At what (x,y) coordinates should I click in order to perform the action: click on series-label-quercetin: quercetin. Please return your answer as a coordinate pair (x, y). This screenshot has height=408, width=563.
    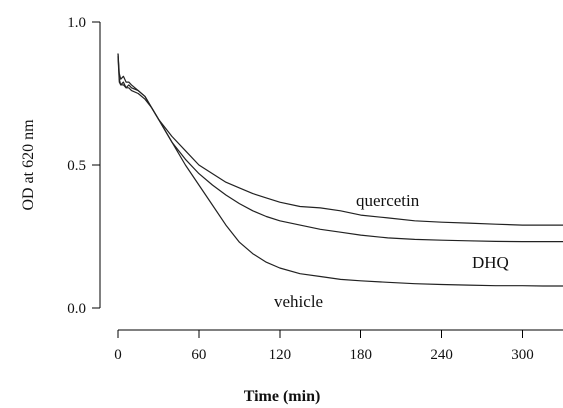
    Looking at the image, I should click on (388, 200).